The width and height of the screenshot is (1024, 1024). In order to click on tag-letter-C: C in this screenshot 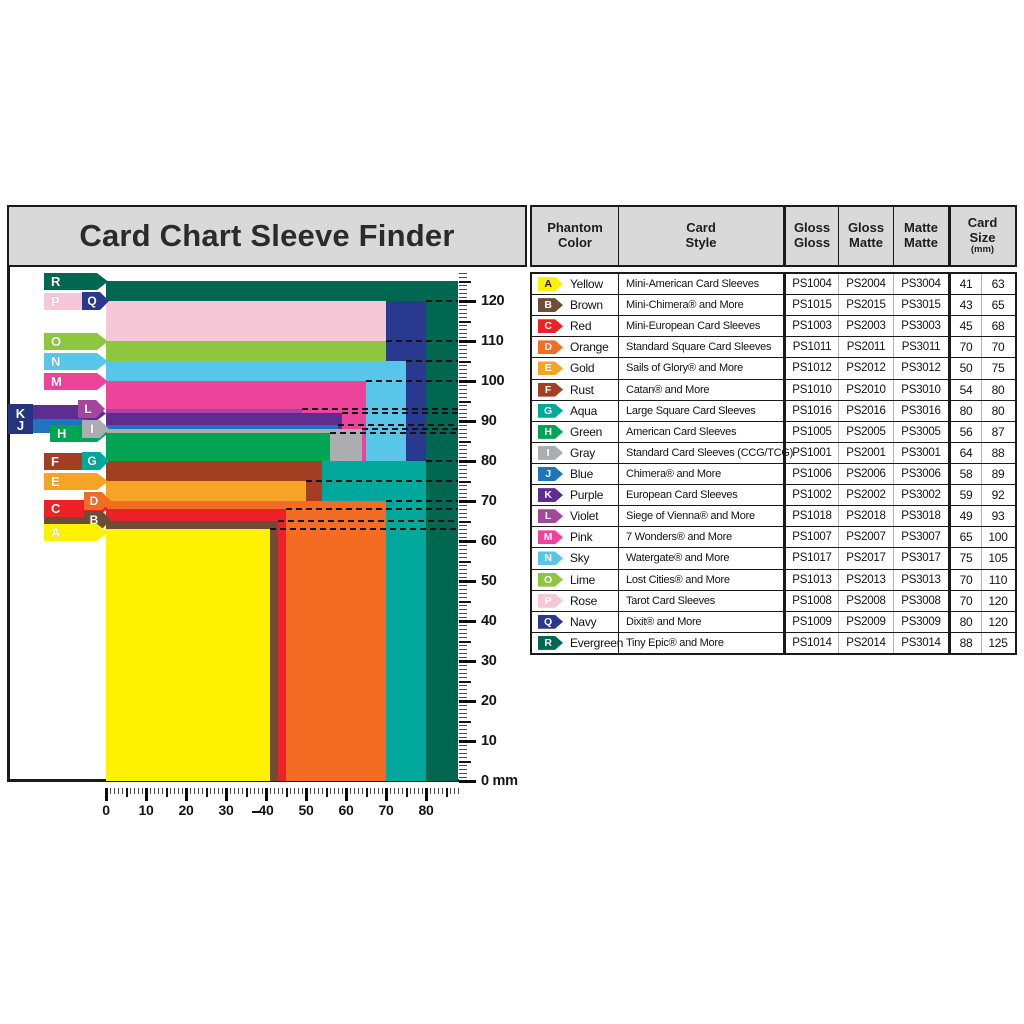, I will do `click(56, 508)`.